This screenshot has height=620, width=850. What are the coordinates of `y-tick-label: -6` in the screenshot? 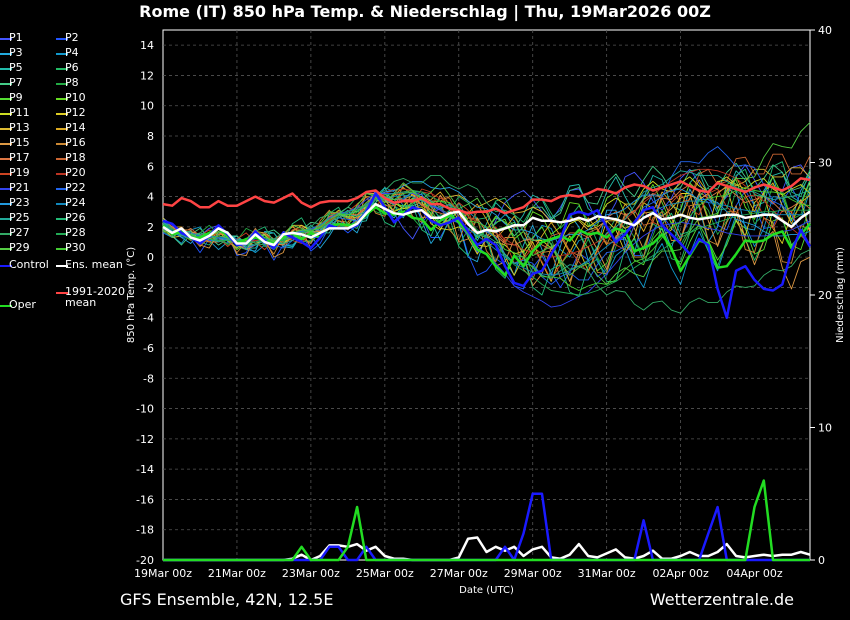 It's located at (148, 348).